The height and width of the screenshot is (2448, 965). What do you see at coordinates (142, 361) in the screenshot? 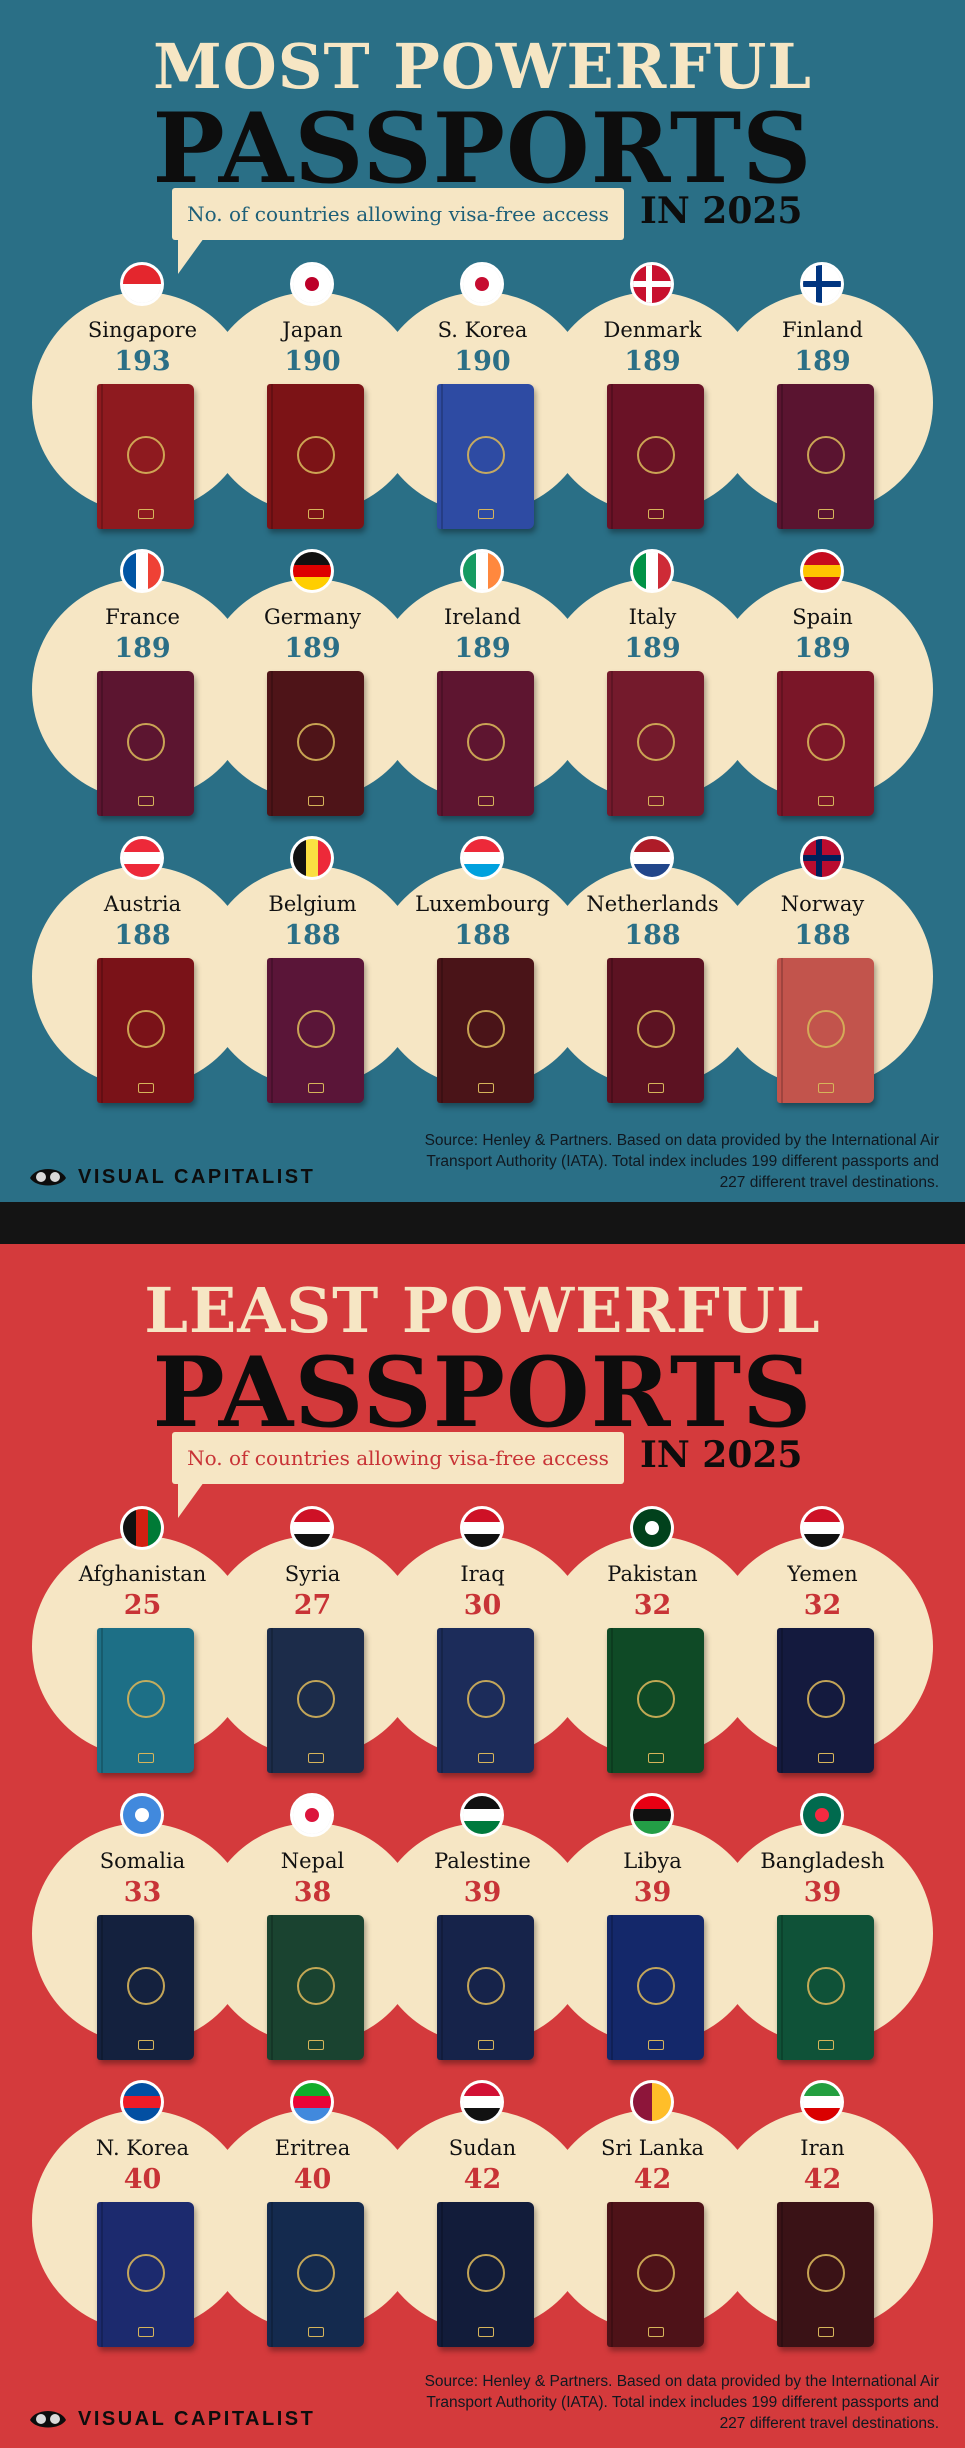
I see `visa-free-score: 193` at bounding box center [142, 361].